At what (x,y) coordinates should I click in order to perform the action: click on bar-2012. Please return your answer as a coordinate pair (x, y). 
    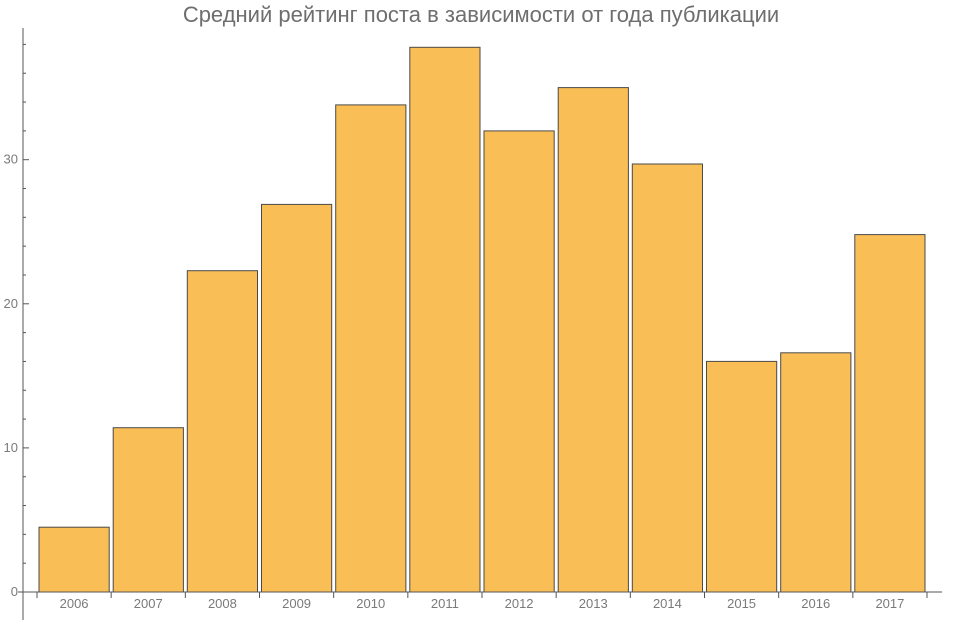
    Looking at the image, I should click on (519, 361).